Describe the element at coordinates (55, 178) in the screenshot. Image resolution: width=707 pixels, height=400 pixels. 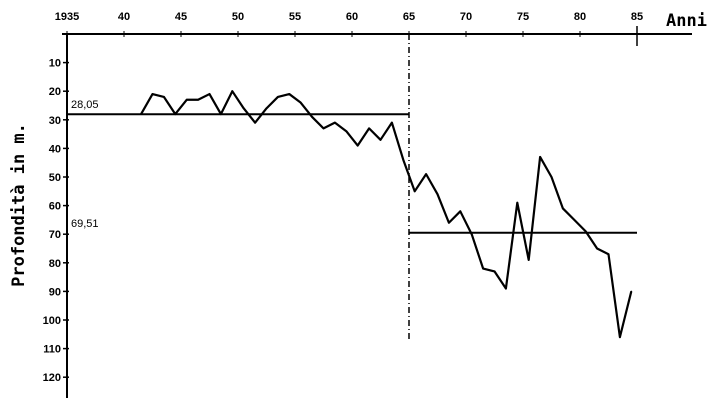
I see `y-tick-label: 50` at that location.